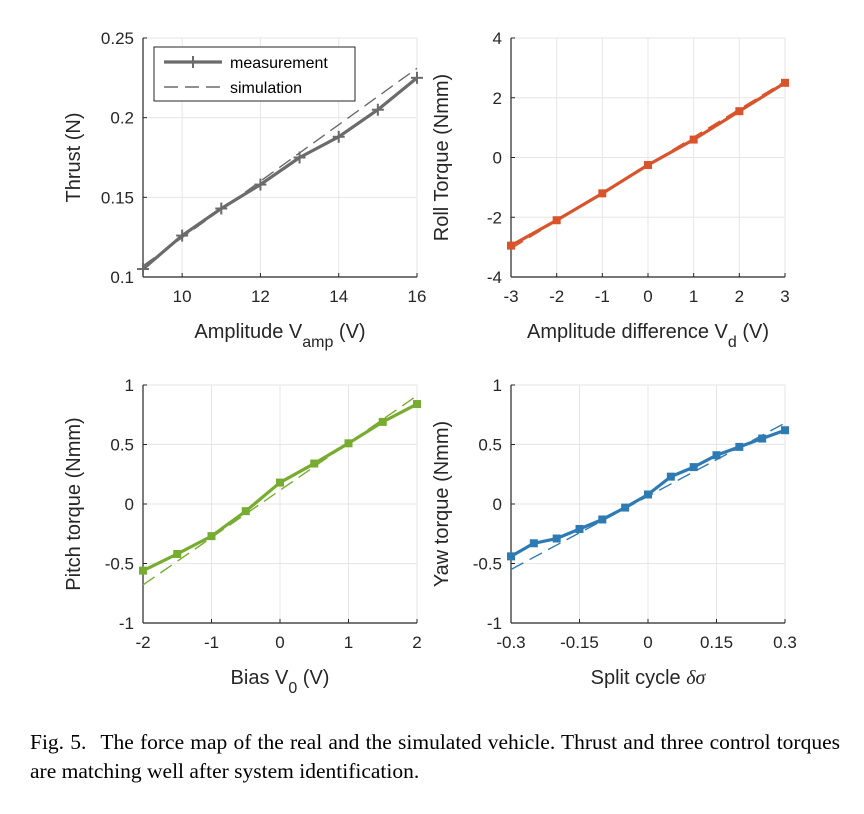  Describe the element at coordinates (313, 678) in the screenshot. I see `pitch-x-axis-label-unit: (V)` at that location.